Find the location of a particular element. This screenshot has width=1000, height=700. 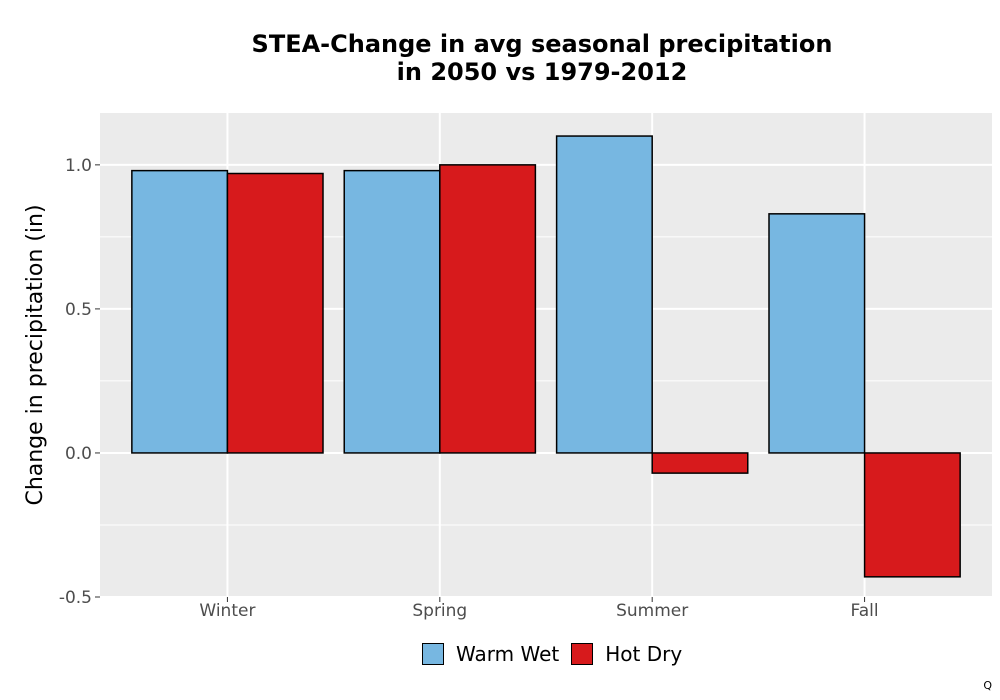

chart-title-line-2: in 2050 vs 1979-2012 is located at coordinates (542, 72).